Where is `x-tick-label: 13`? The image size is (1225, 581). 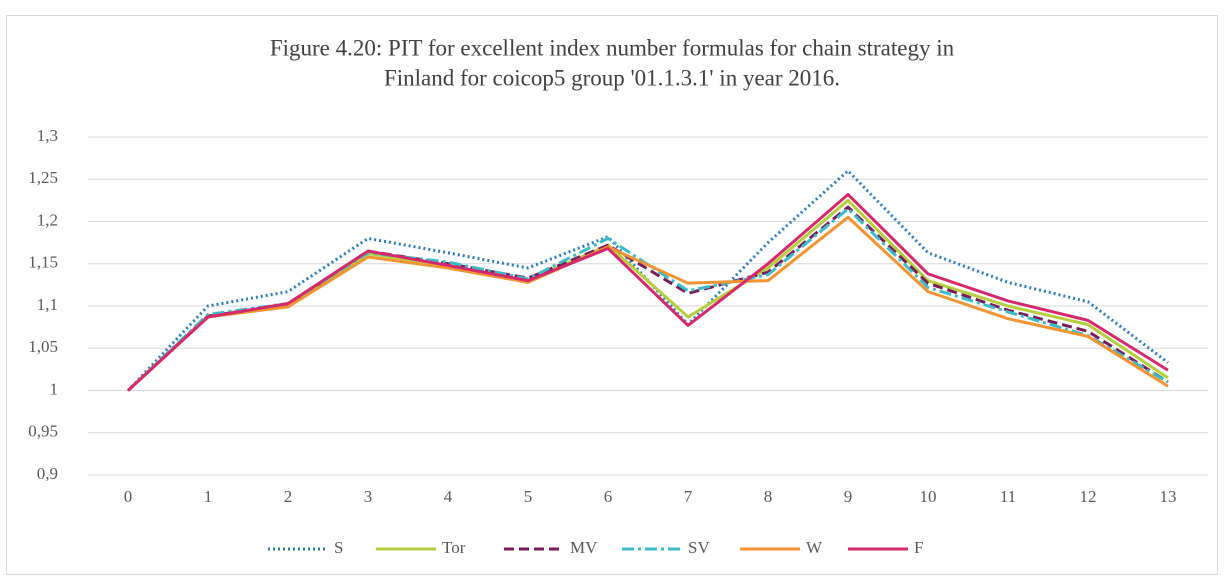 x-tick-label: 13 is located at coordinates (1168, 496).